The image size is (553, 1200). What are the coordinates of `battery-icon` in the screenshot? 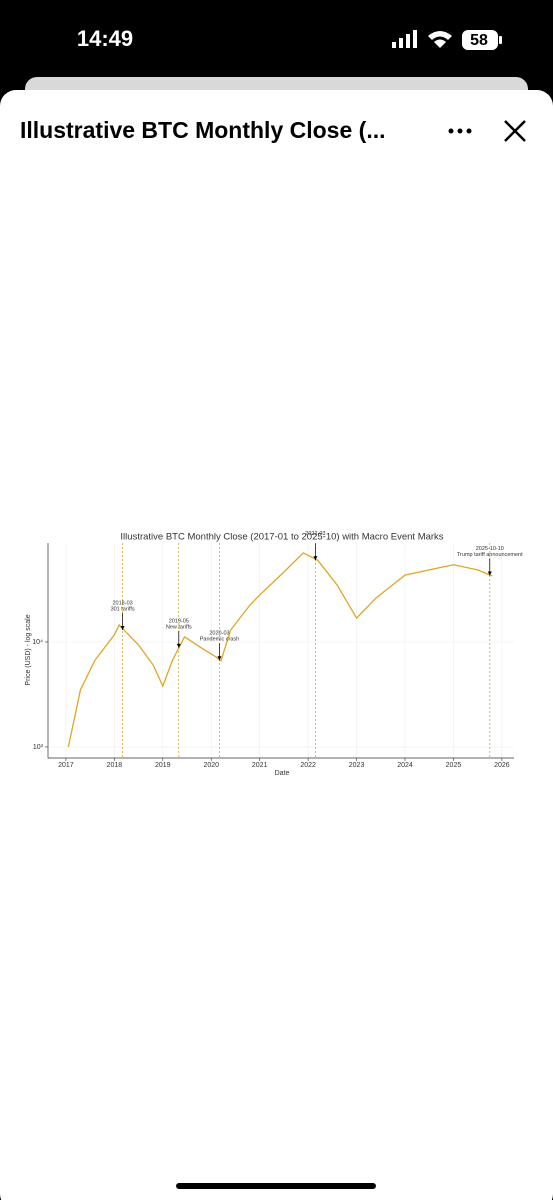 It's located at (480, 40).